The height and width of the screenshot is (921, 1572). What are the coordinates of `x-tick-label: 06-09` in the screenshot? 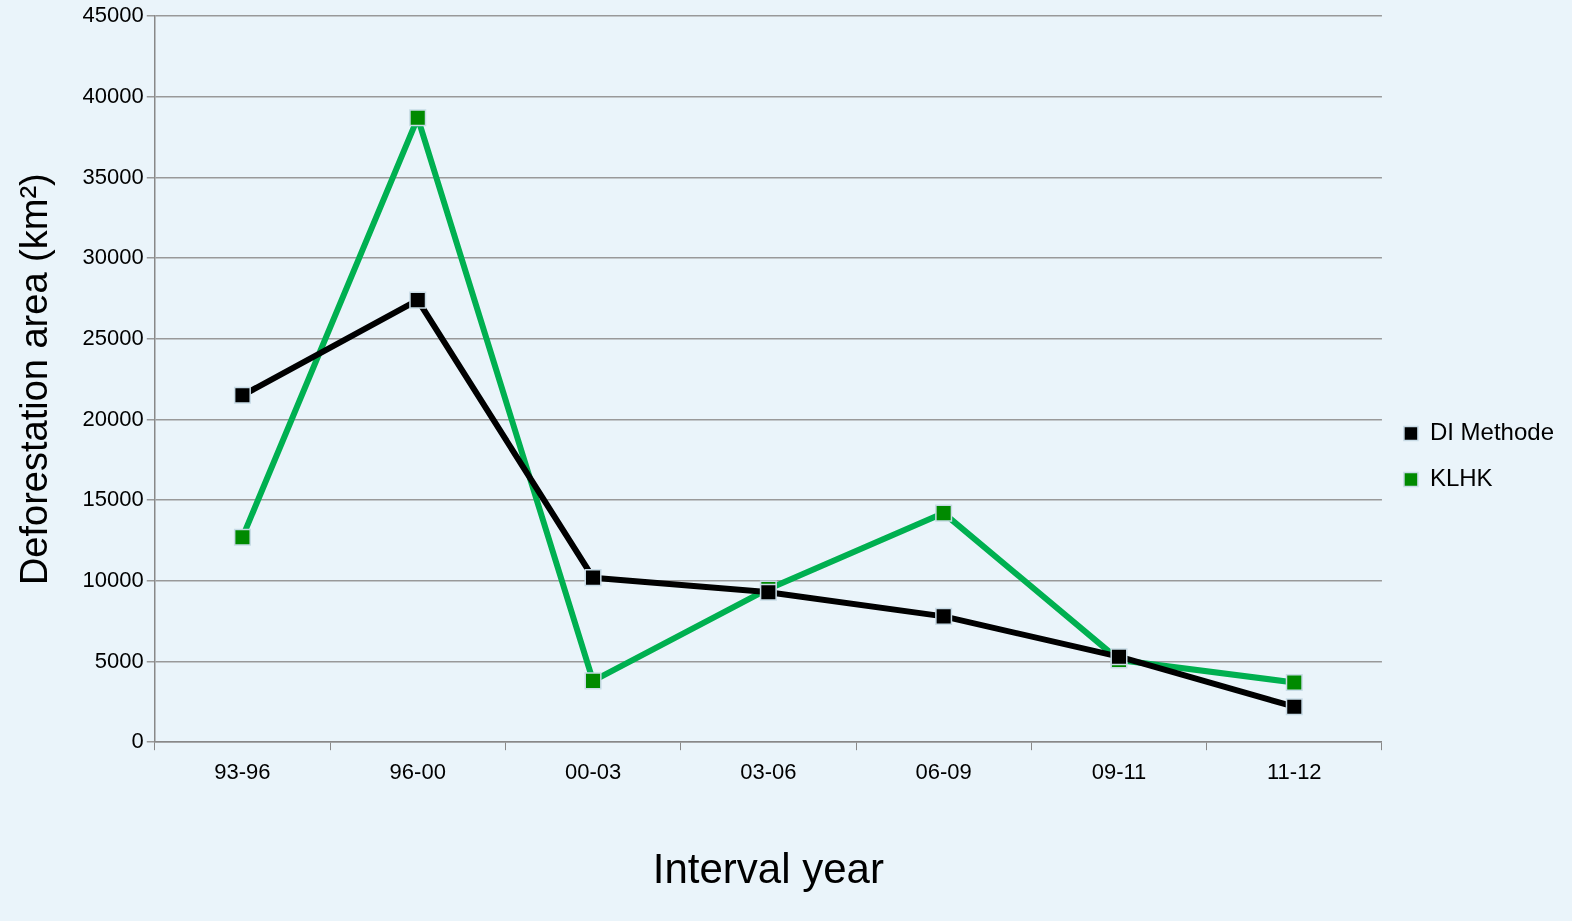 It's located at (943, 772).